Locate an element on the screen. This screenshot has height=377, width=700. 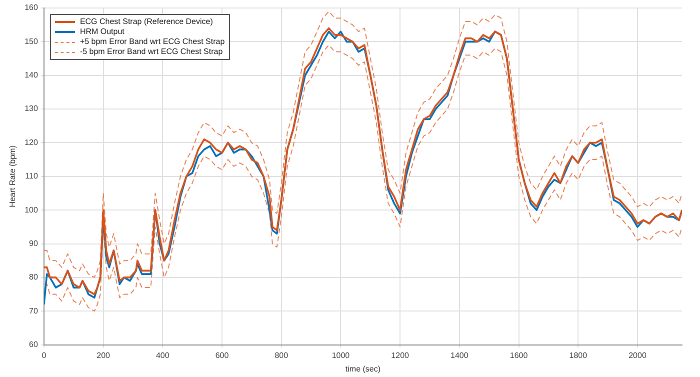
y-tick-label: 80 is located at coordinates (33, 277).